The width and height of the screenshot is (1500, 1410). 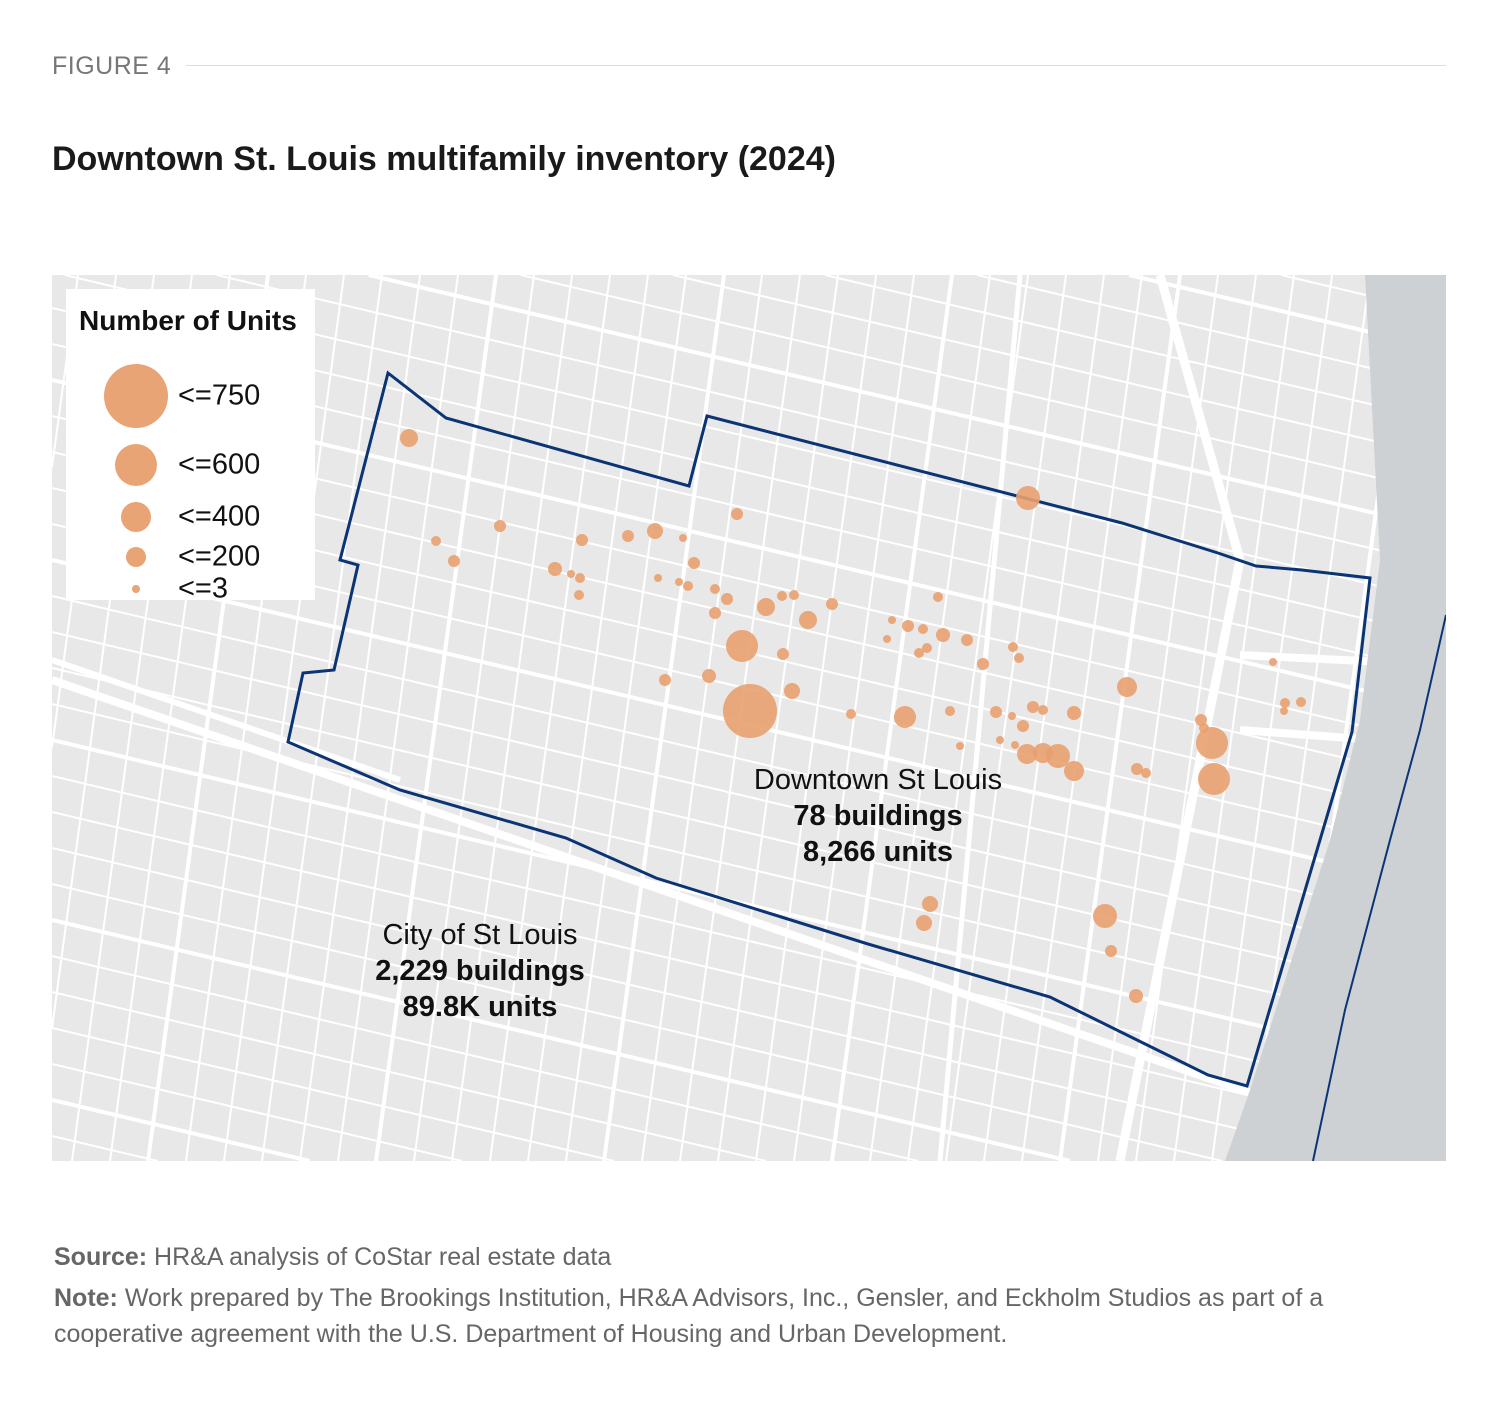 I want to click on legend-item-750: <=750, so click(x=190, y=396).